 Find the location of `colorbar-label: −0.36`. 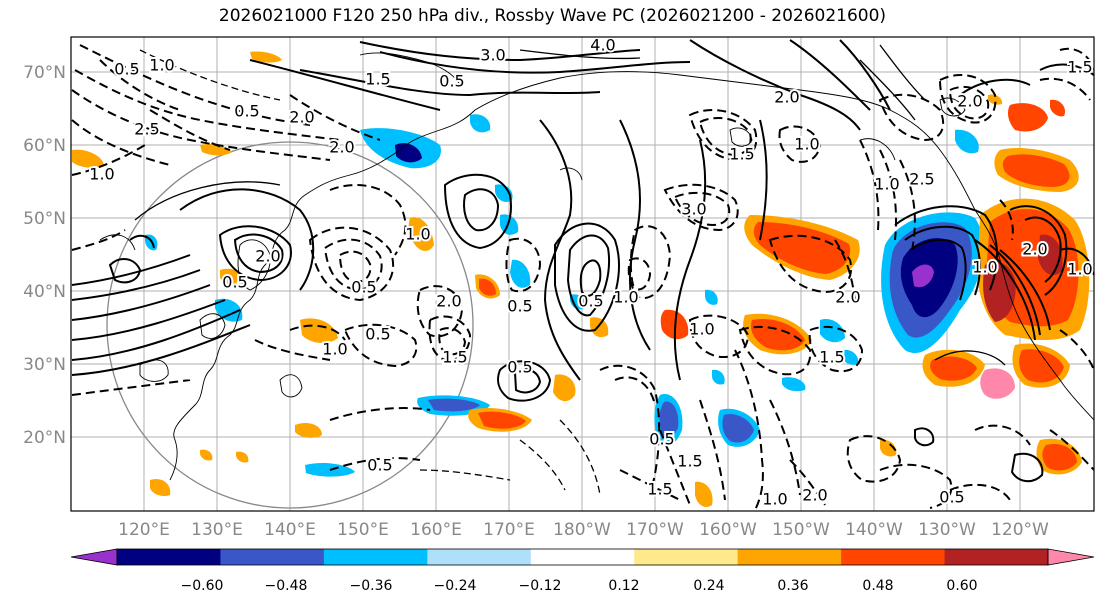

colorbar-label: −0.36 is located at coordinates (371, 586).